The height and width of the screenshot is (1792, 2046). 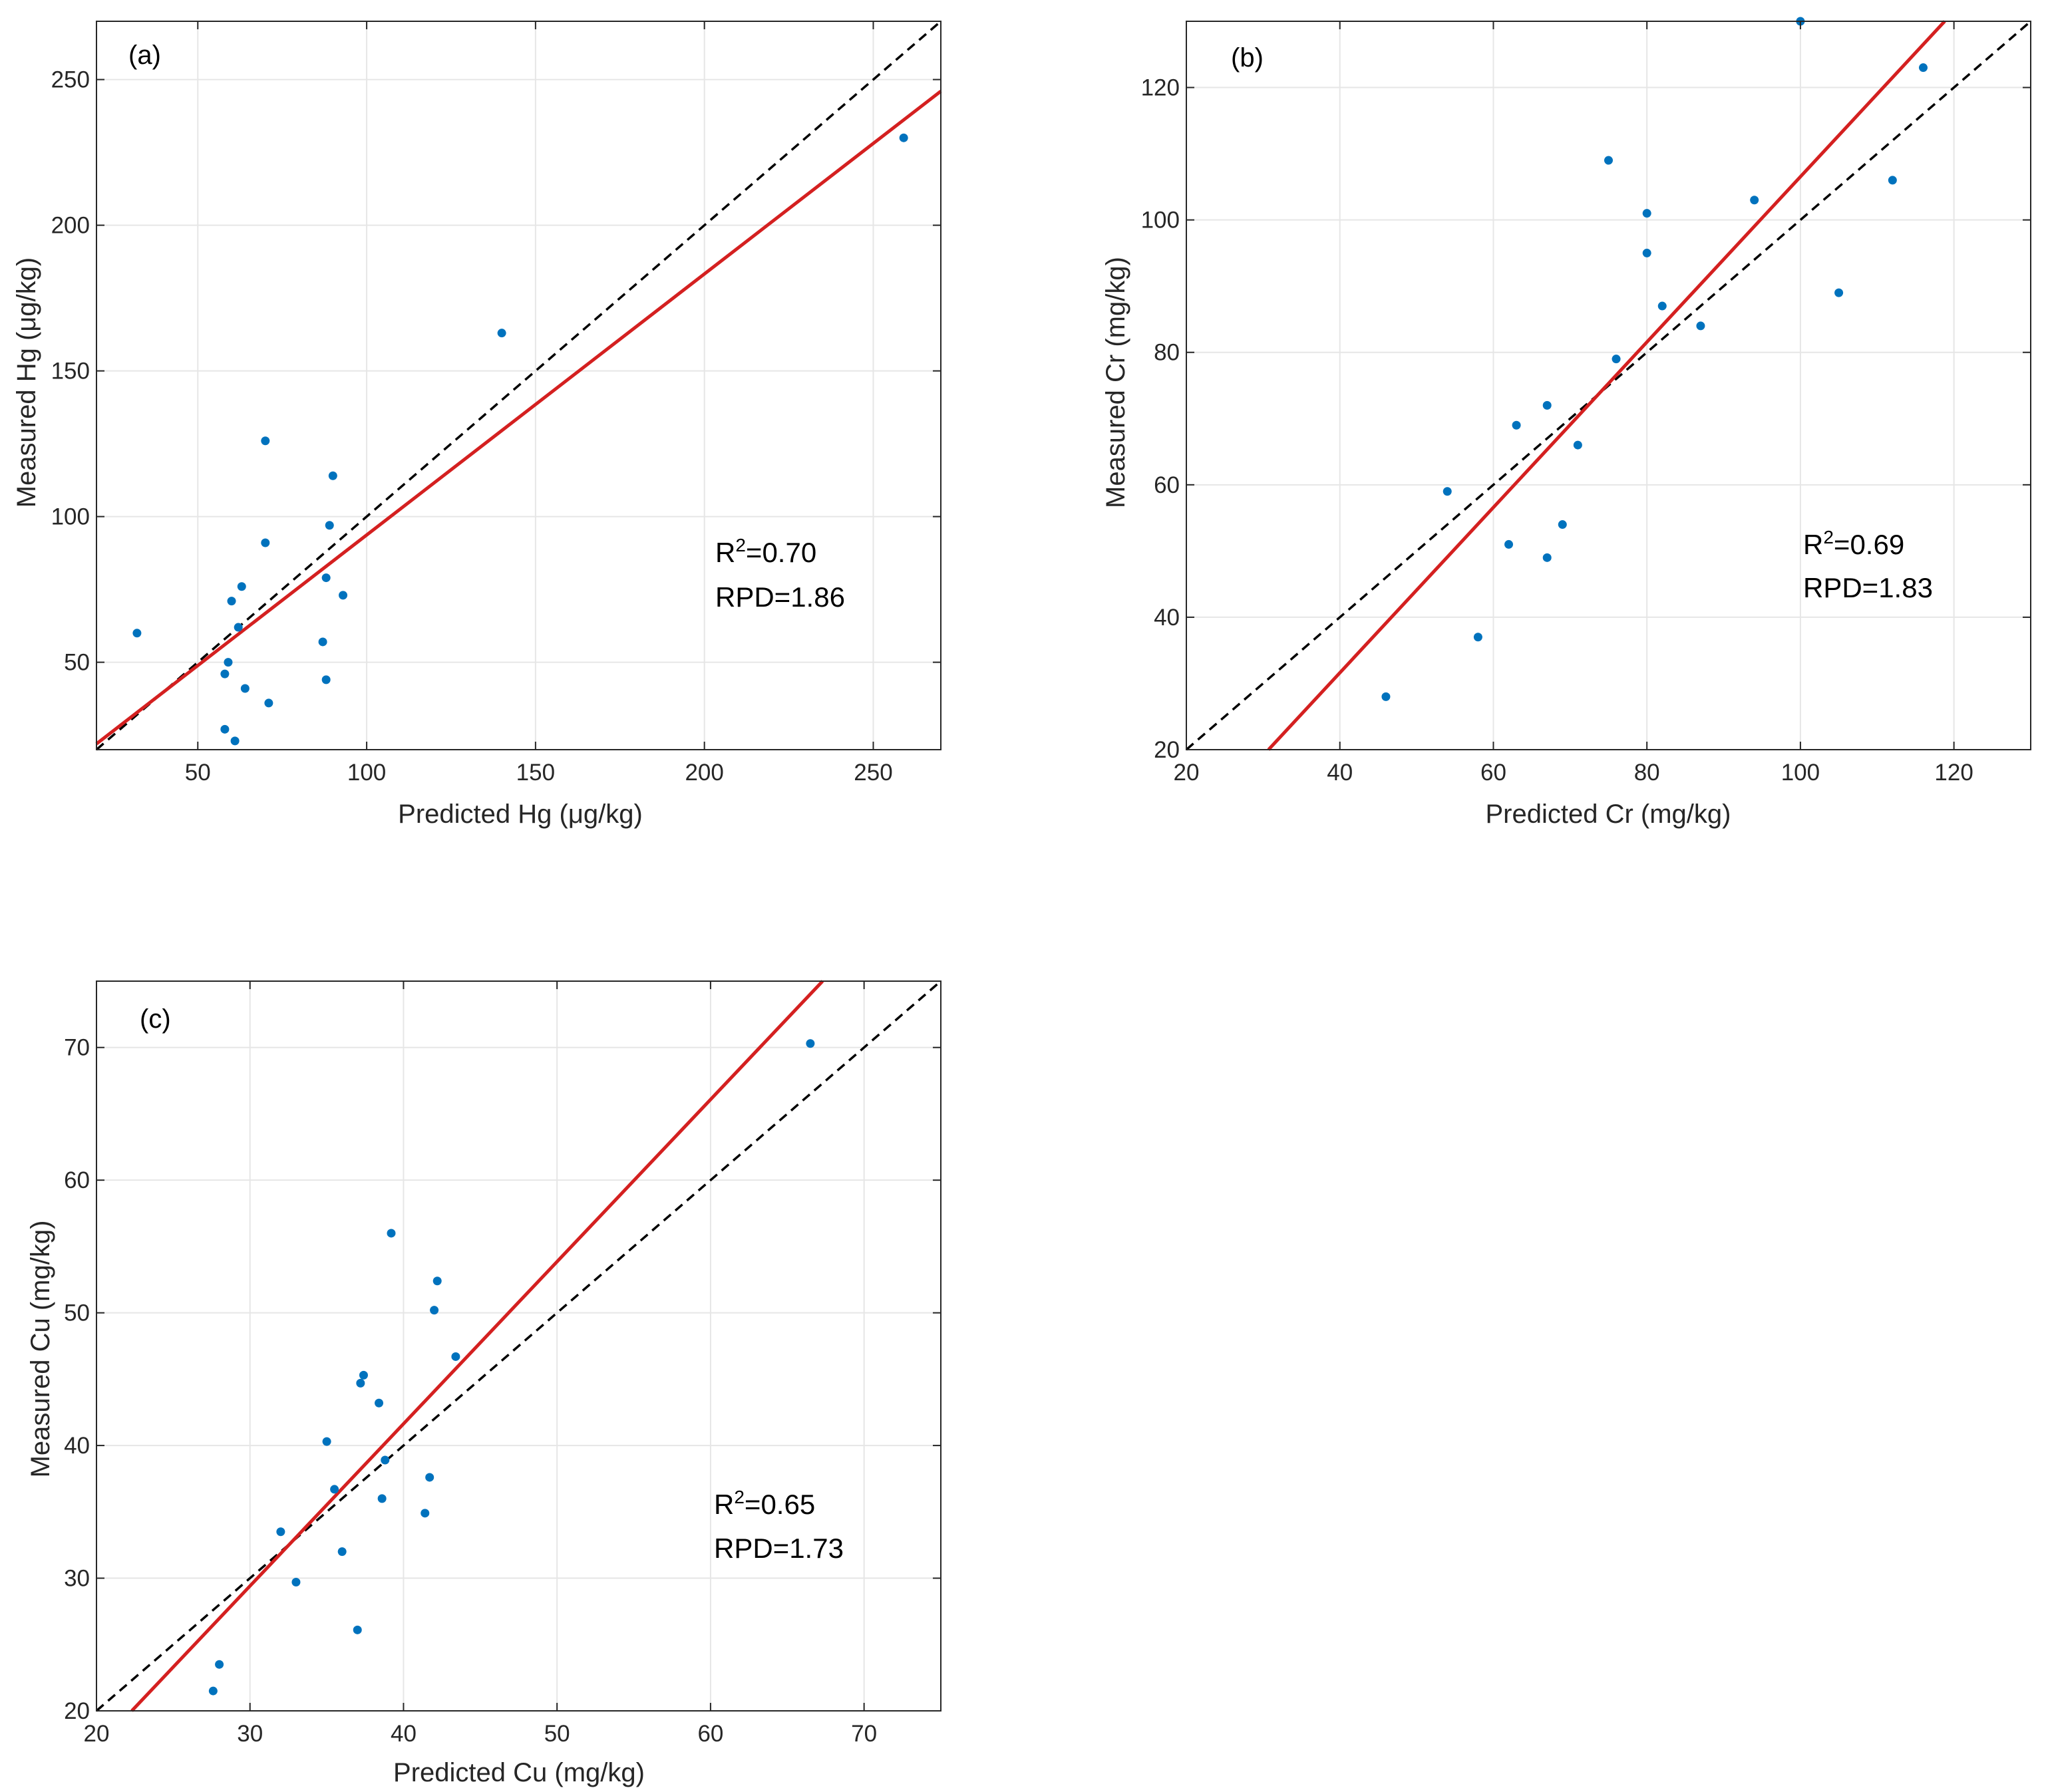 What do you see at coordinates (404, 1734) in the screenshot?
I see `x-tick-label-c-2: 40` at bounding box center [404, 1734].